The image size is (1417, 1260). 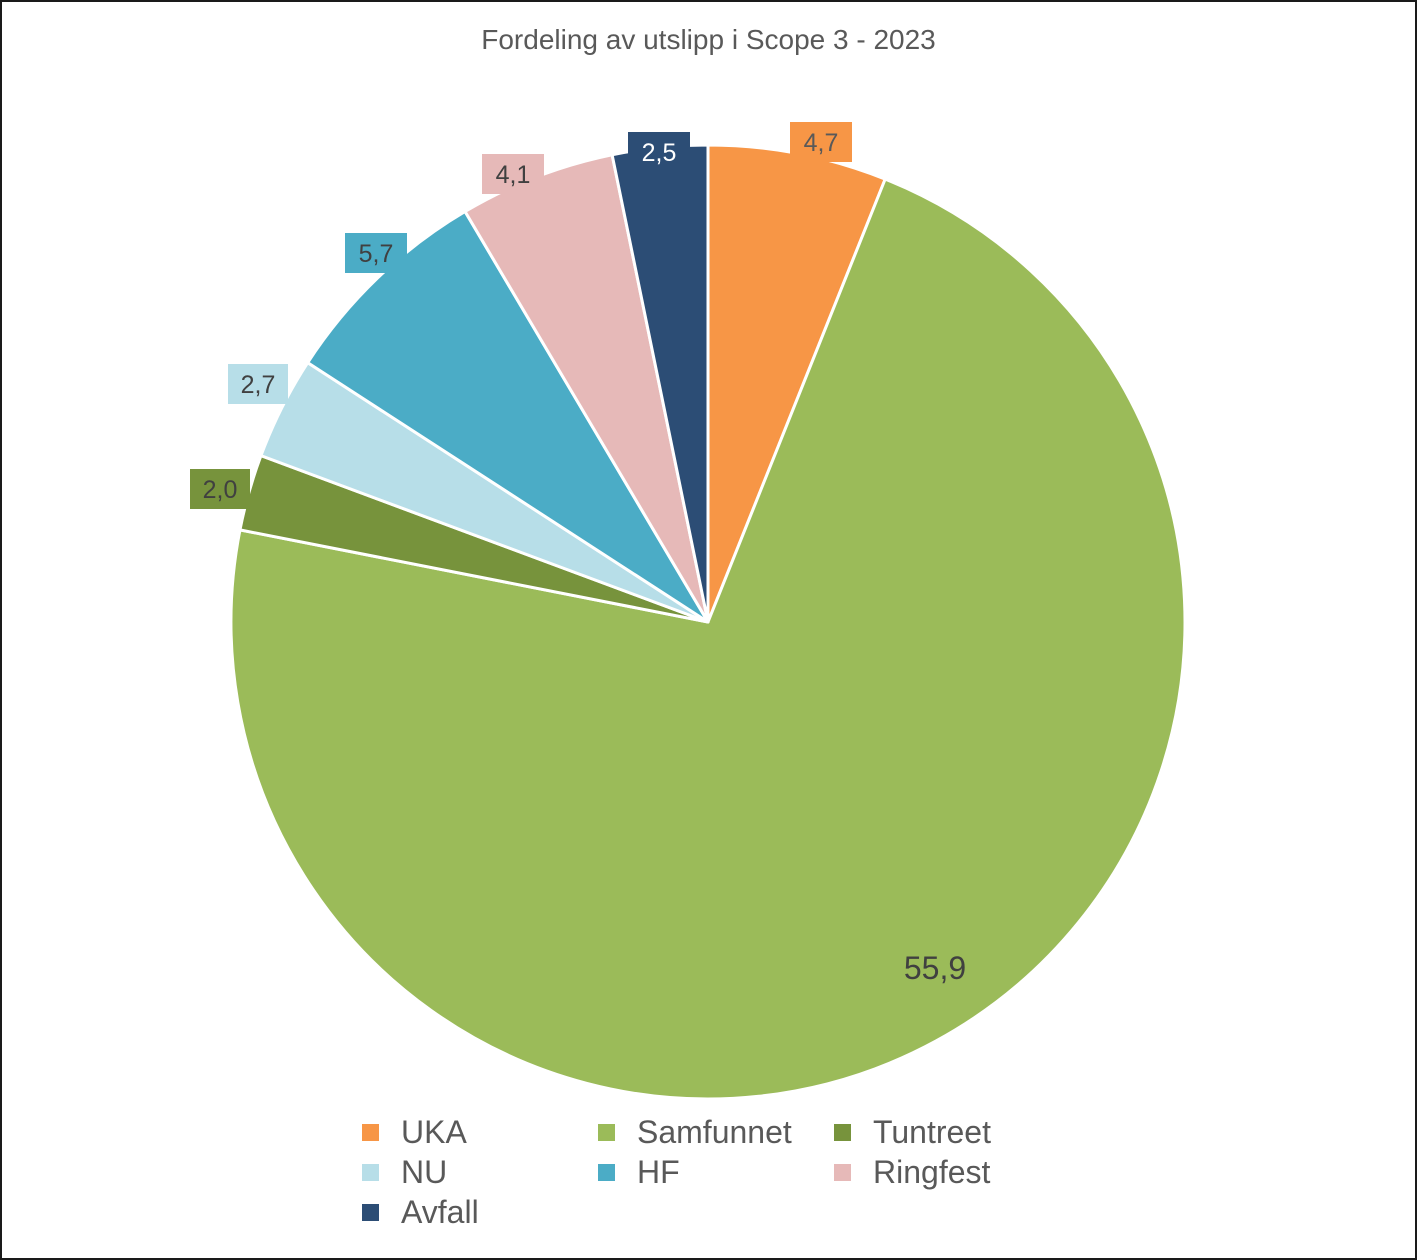 What do you see at coordinates (932, 1131) in the screenshot?
I see `legend-label: Tuntreet` at bounding box center [932, 1131].